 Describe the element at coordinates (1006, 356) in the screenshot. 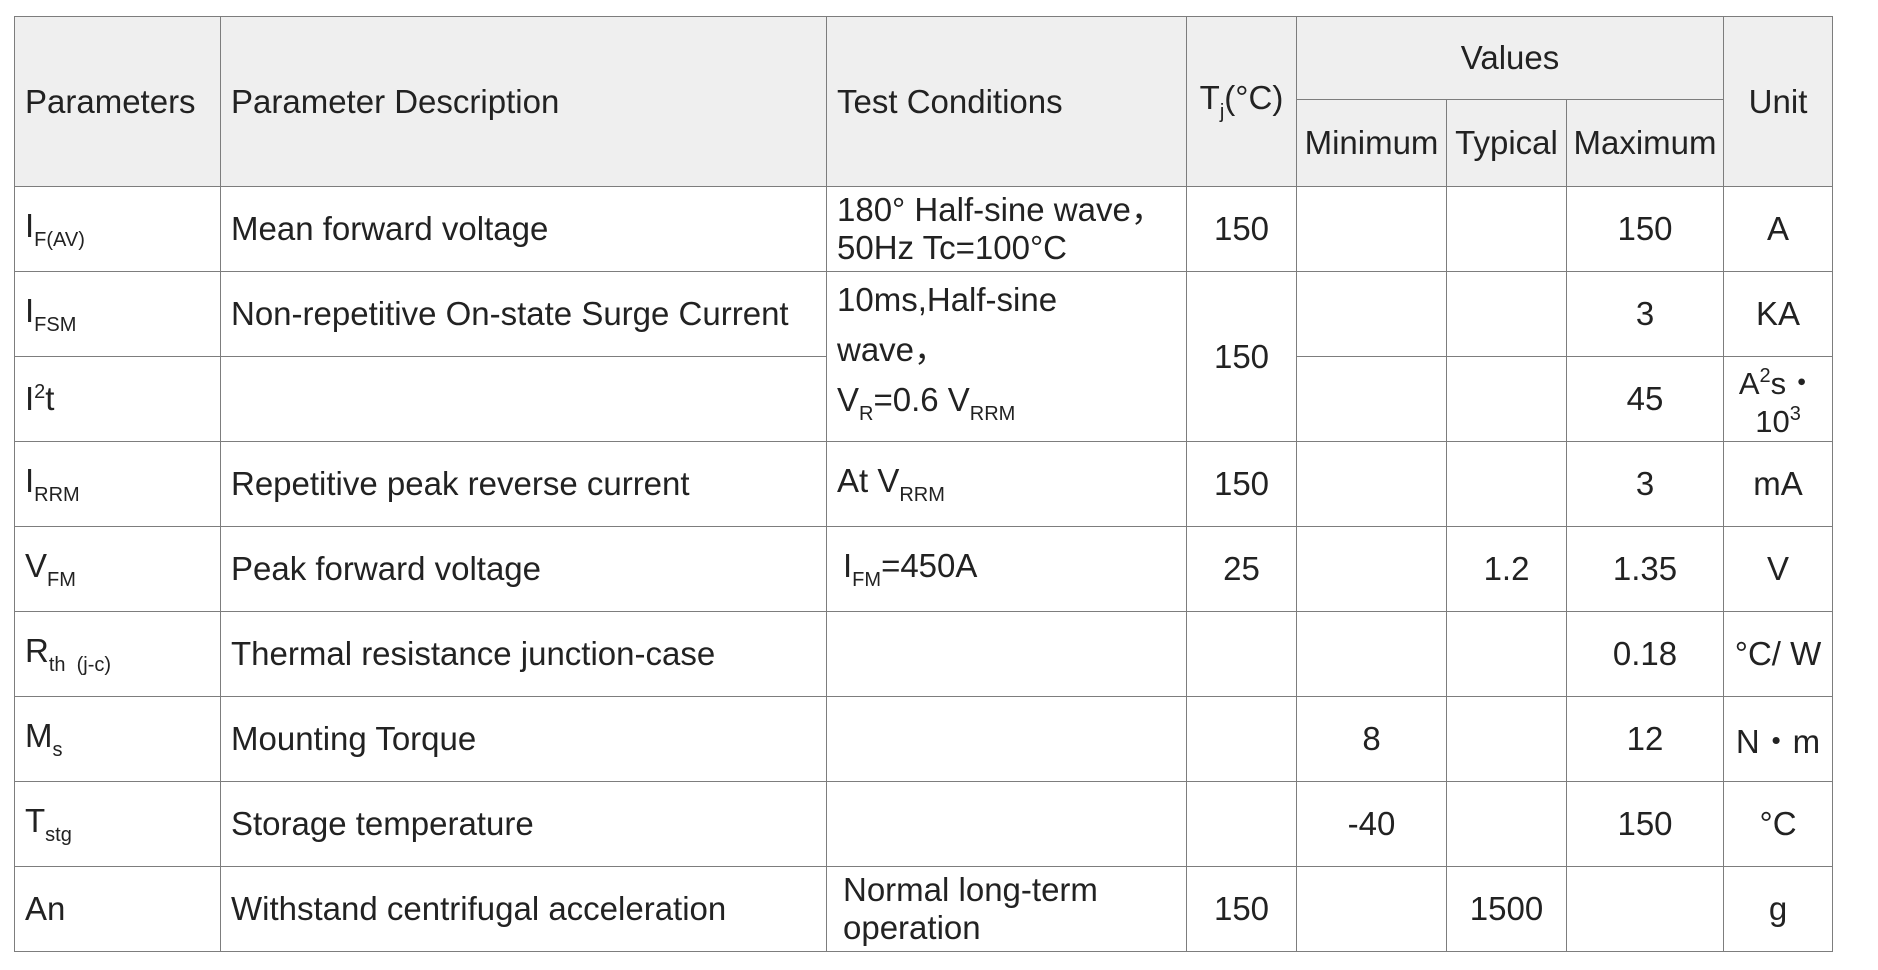

I see `param-conditions: 10ms,Half-sine wave， VR=0.6 VRRM` at that location.